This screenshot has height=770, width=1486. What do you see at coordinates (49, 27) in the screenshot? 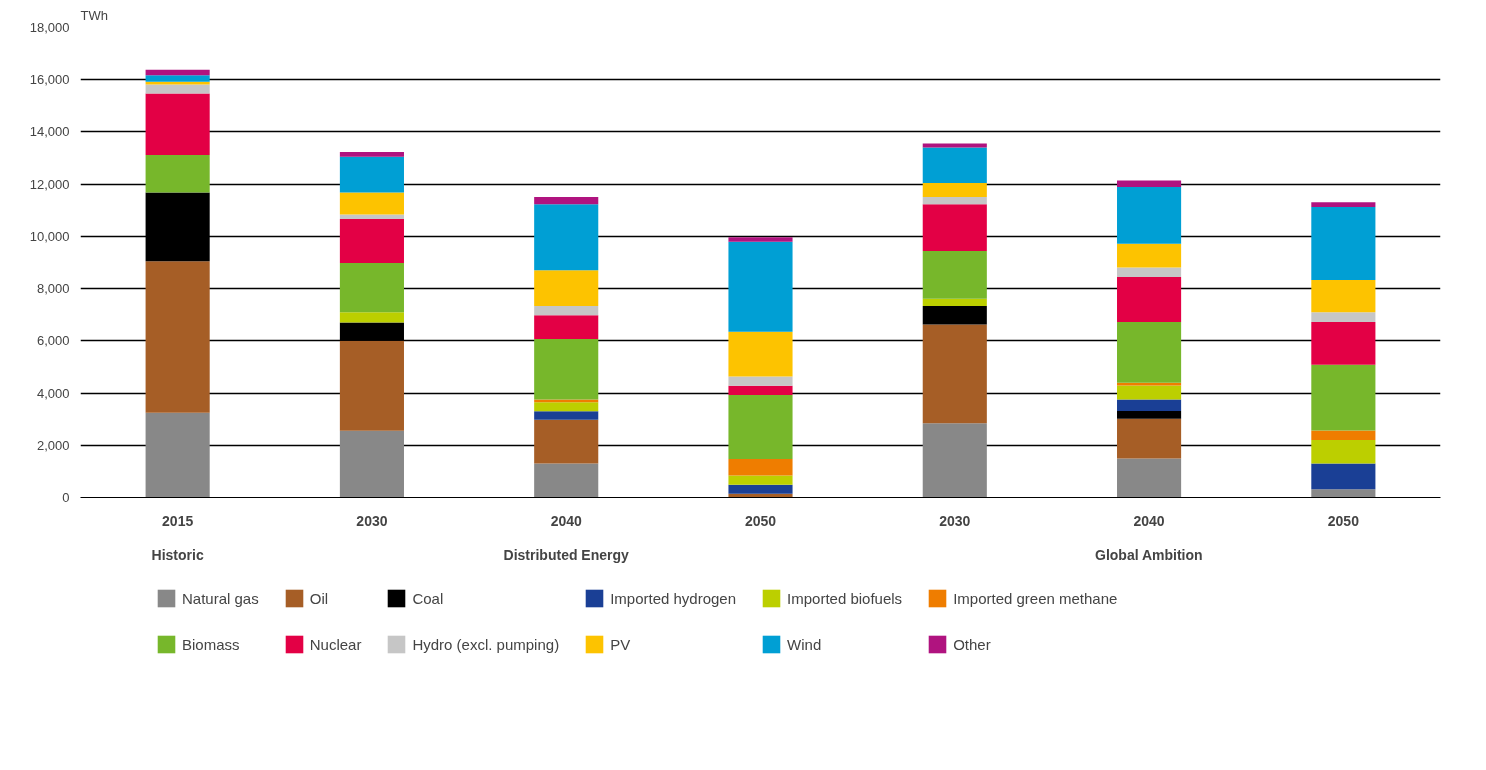
I see `y-tick-label: 18,000` at bounding box center [49, 27].